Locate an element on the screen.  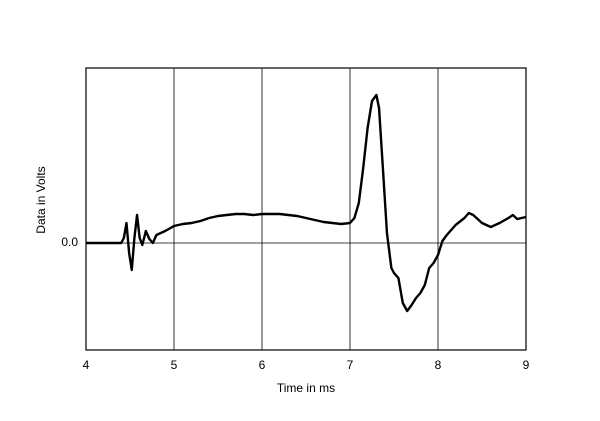
x-tick-label: 8 is located at coordinates (438, 365).